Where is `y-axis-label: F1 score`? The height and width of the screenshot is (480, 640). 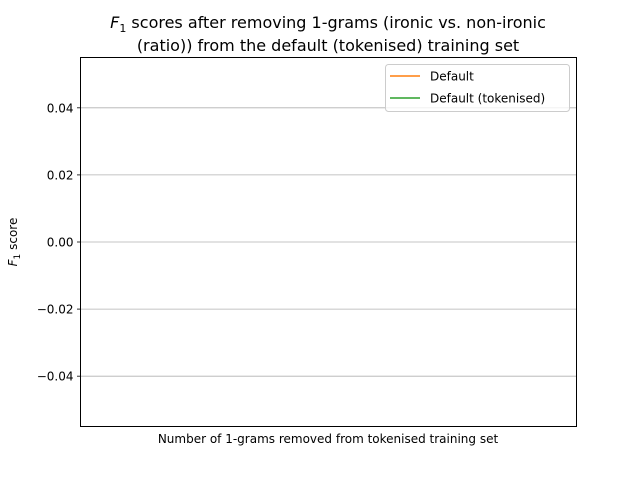 y-axis-label: F1 score is located at coordinates (14, 242).